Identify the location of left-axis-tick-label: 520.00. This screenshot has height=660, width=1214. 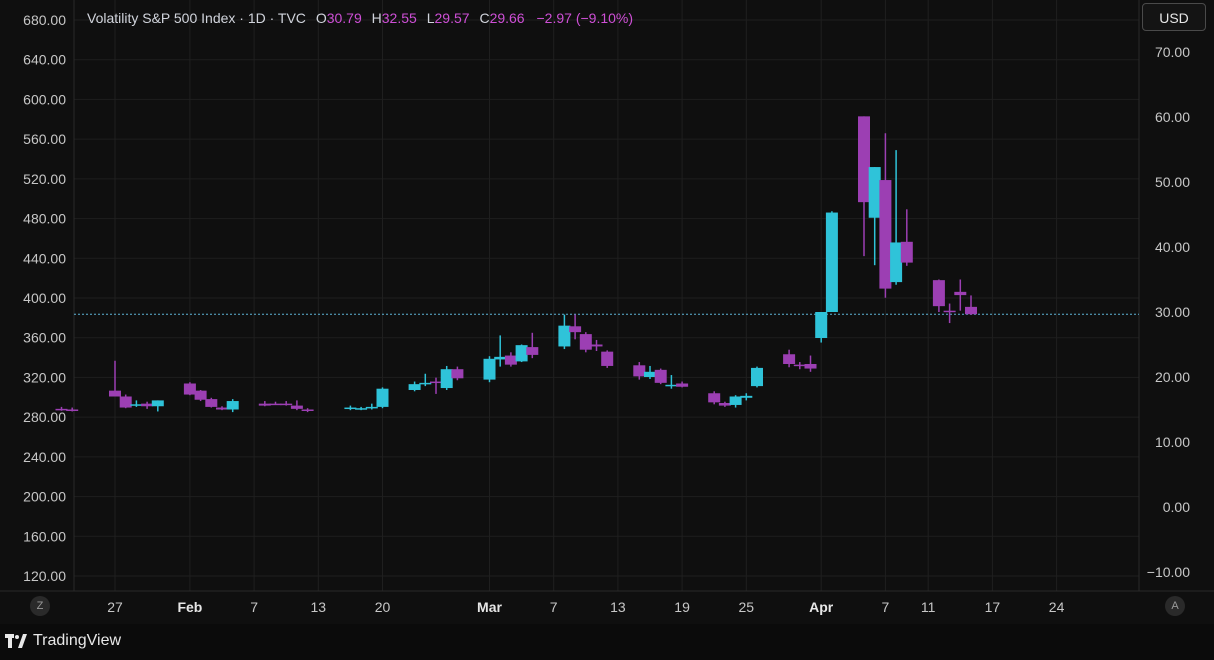
(44, 179).